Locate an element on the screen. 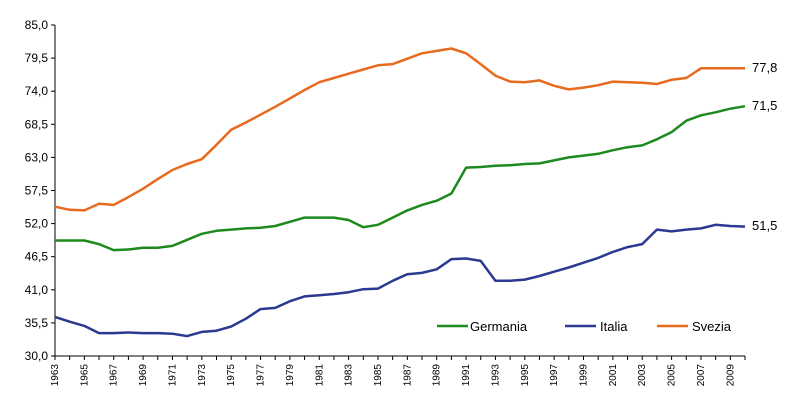 Image resolution: width=800 pixels, height=418 pixels. x-tick-label: 1975 is located at coordinates (231, 375).